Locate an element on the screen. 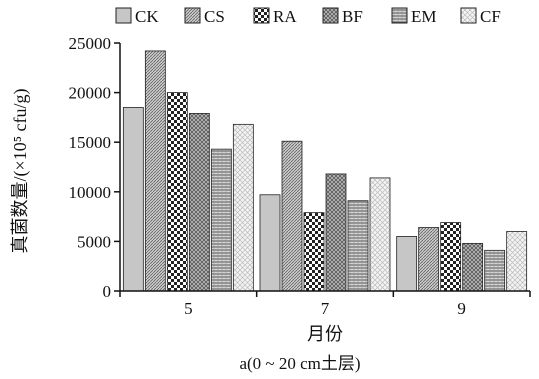 Image resolution: width=539 pixels, height=379 pixels. legend-label-ra: RA is located at coordinates (285, 16).